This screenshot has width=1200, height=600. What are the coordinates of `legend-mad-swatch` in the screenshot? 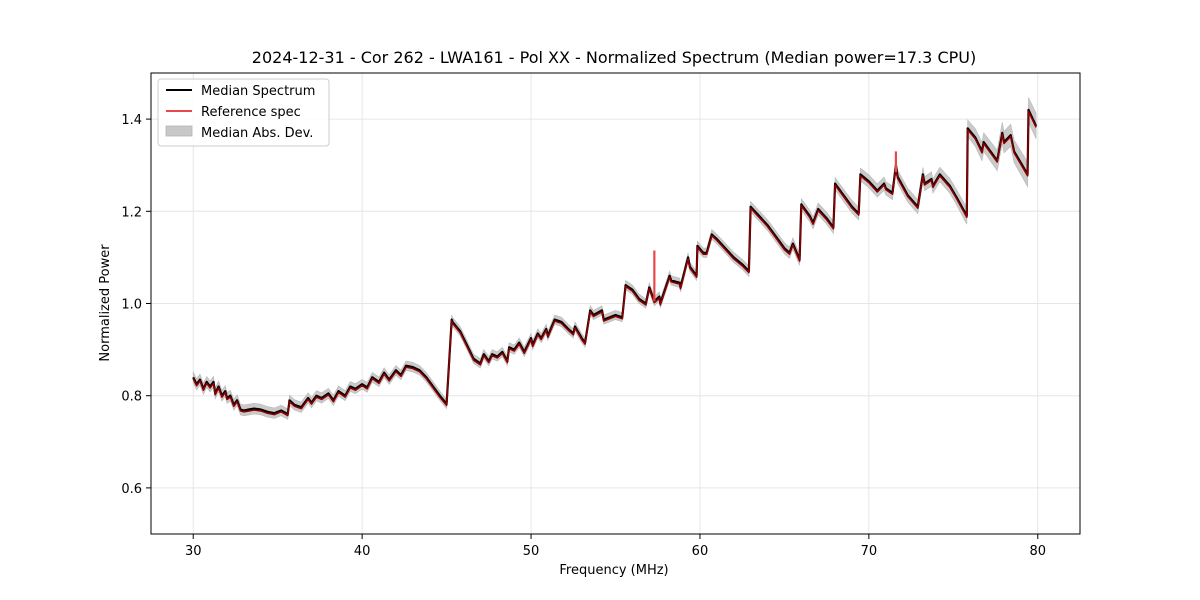 It's located at (179, 131).